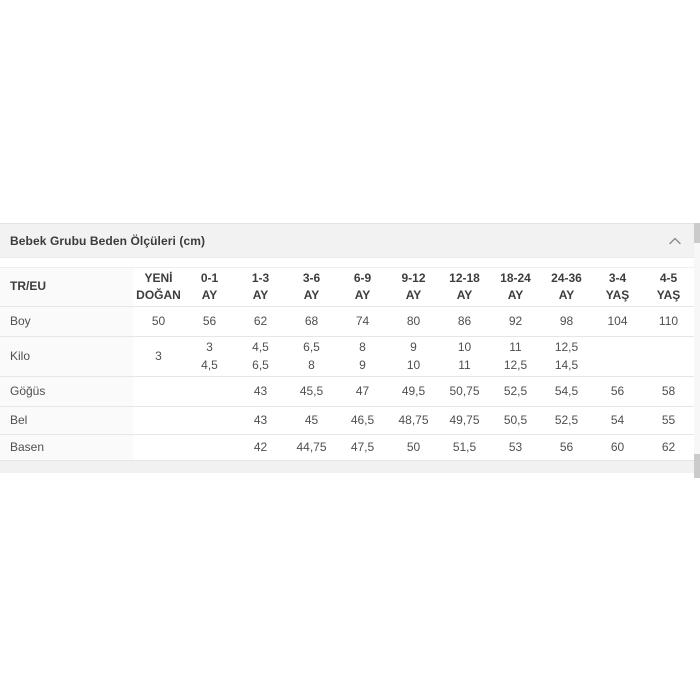 Image resolution: width=700 pixels, height=700 pixels. I want to click on row-label-cell: Kilo, so click(66, 357).